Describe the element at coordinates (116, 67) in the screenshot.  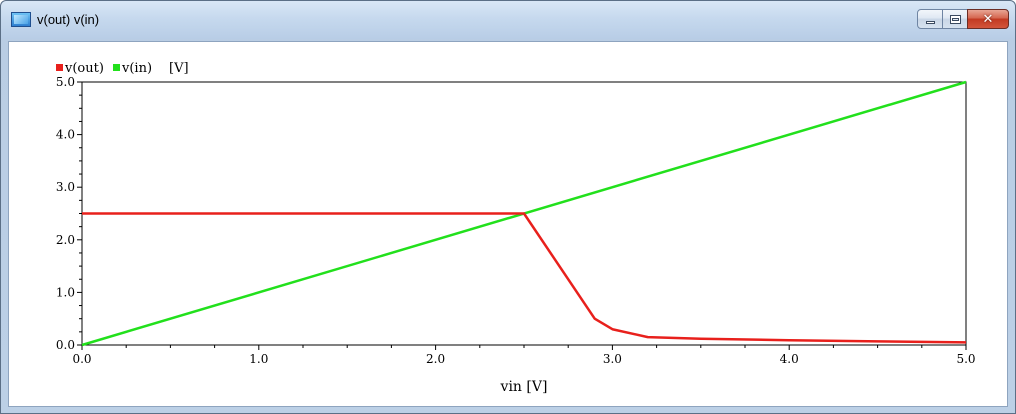
I see `legend-swatch-vin` at that location.